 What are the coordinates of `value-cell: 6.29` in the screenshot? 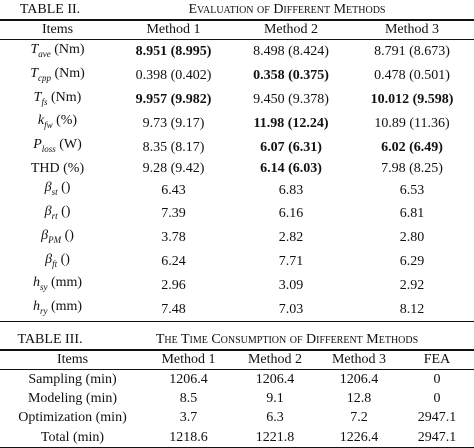 It's located at (412, 261).